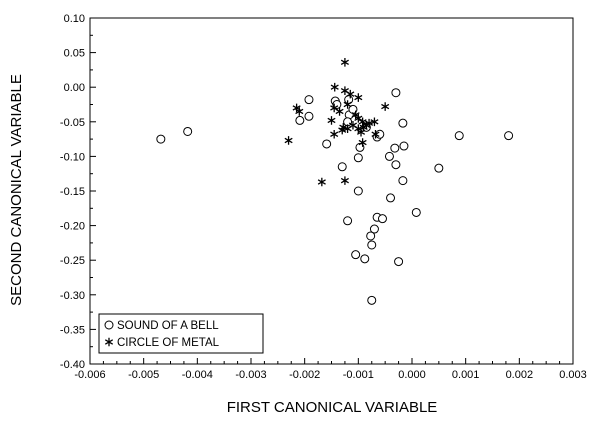 Image resolution: width=599 pixels, height=421 pixels. What do you see at coordinates (304, 375) in the screenshot?
I see `x-tick-label: -0.002` at bounding box center [304, 375].